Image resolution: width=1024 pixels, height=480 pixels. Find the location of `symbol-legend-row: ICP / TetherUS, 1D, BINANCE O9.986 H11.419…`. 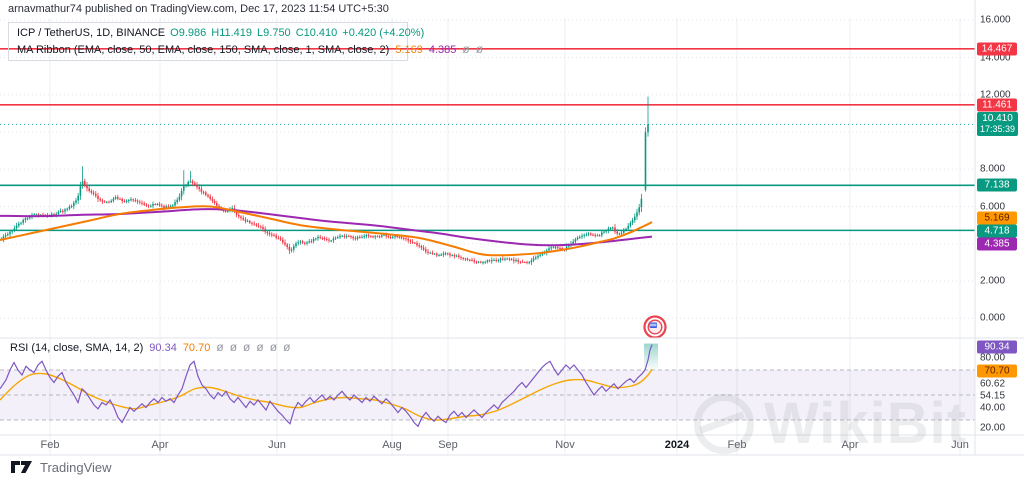

symbol-legend-row: ICP / TetherUS, 1D, BINANCE O9.986 H11.419… is located at coordinates (220, 33).